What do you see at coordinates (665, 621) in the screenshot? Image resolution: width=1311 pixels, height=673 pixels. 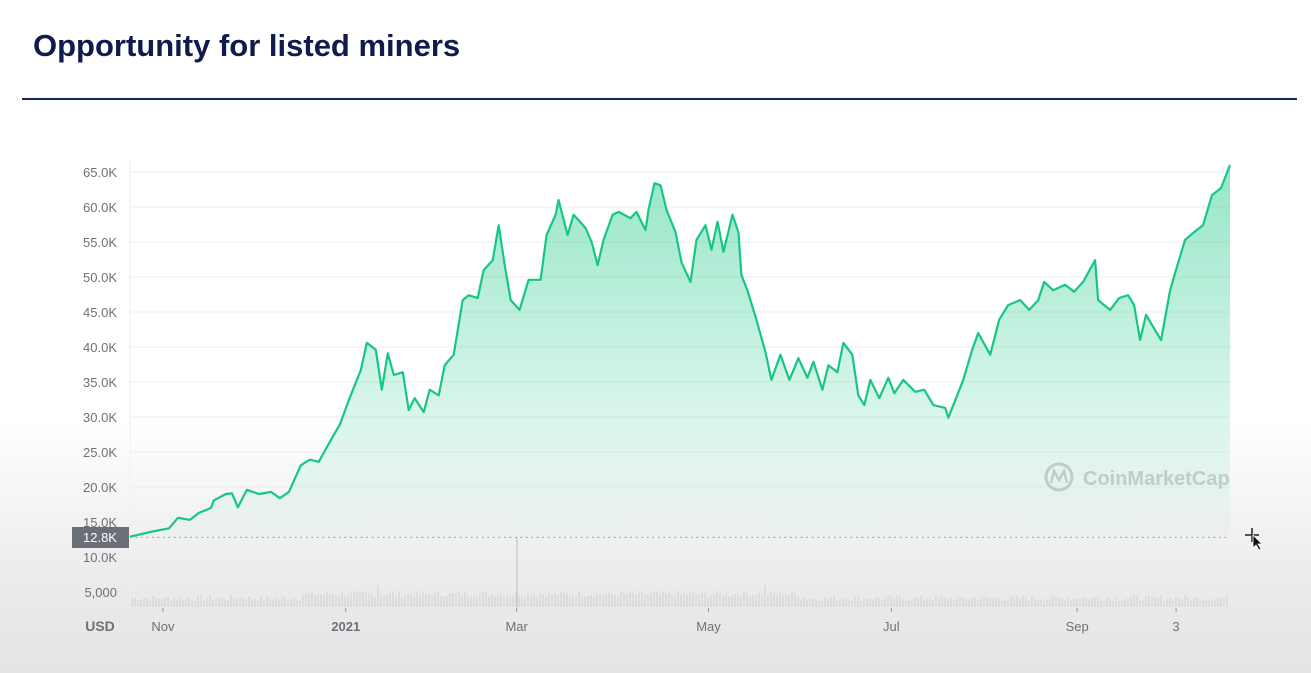 I see `x-axis: Nov 2021 Mar May Jul Sep 3` at bounding box center [665, 621].